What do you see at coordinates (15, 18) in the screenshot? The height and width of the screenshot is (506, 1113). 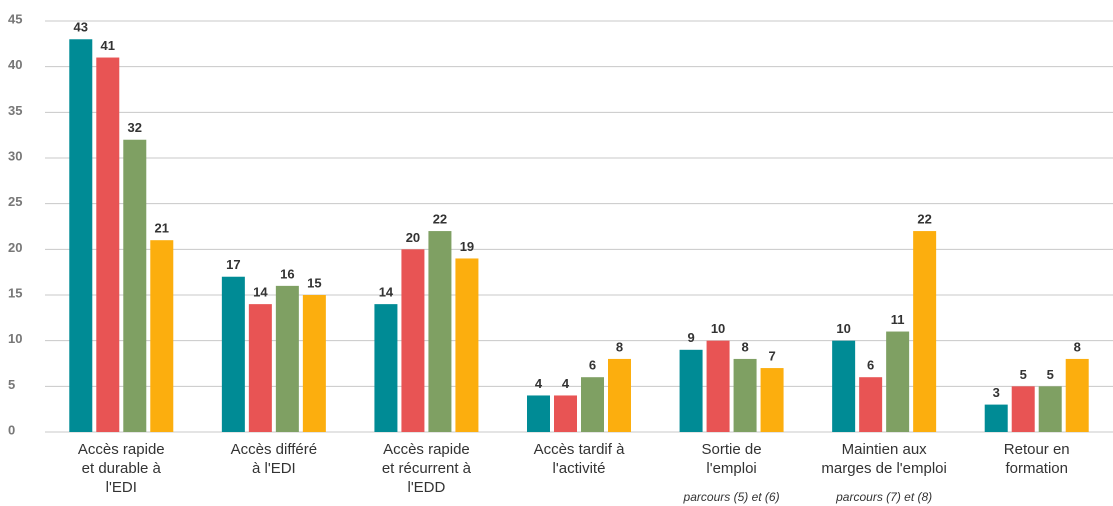 I see `y-tick-label: 45` at bounding box center [15, 18].